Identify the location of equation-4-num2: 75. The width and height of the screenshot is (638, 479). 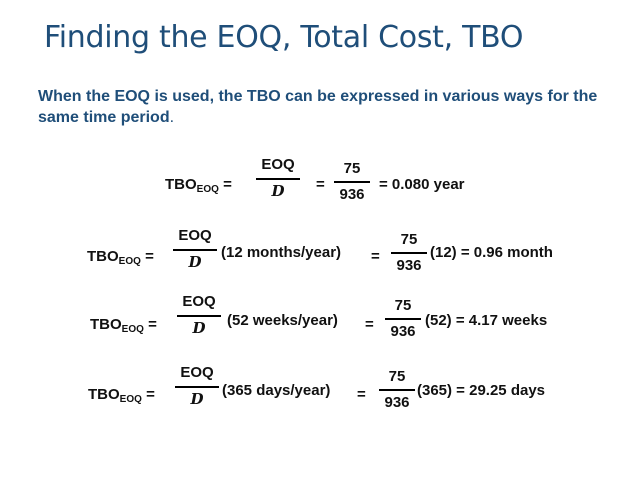
(397, 376).